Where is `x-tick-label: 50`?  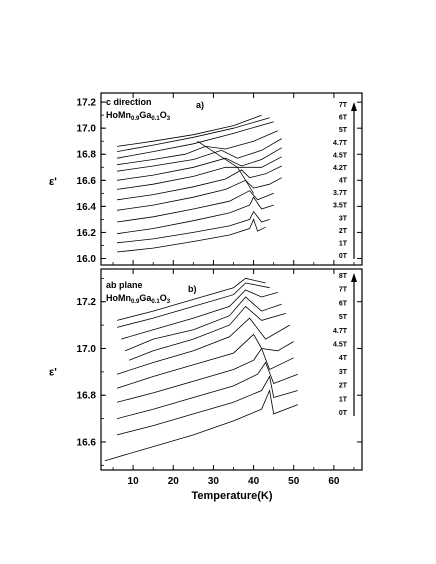
x-tick-label: 50 is located at coordinates (294, 481).